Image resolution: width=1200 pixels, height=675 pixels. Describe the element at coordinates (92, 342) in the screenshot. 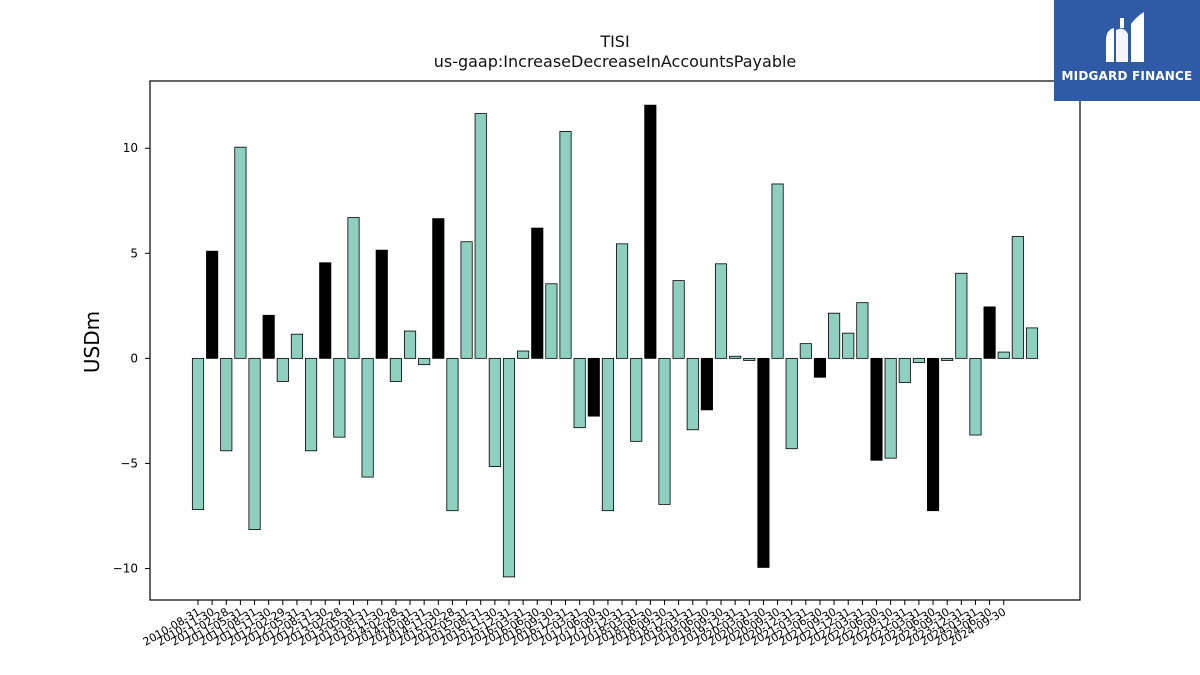

I see `y-axis-label: USDm` at that location.